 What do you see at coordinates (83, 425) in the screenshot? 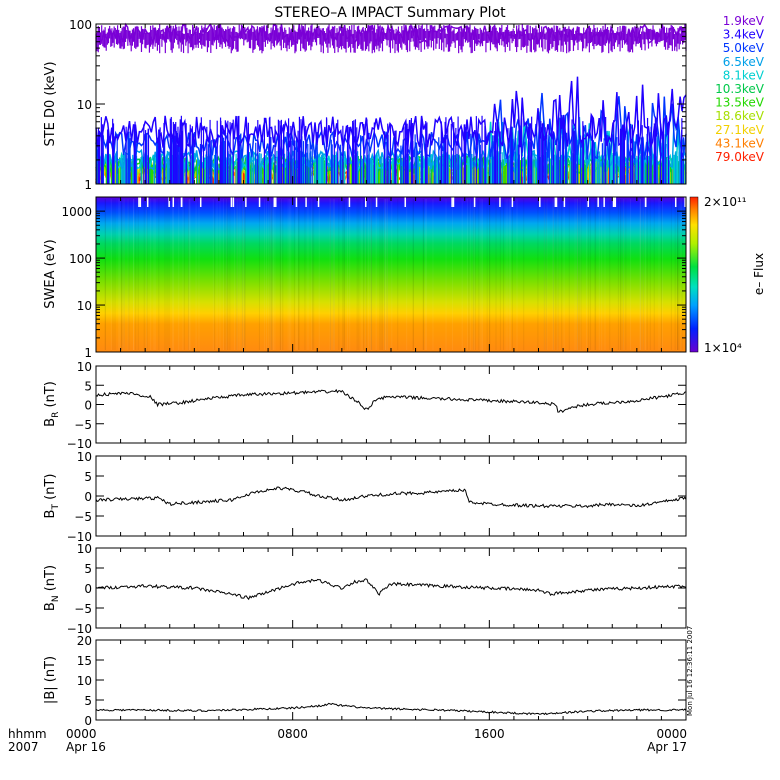
I see `br-y-tick-label: −5` at bounding box center [83, 425].